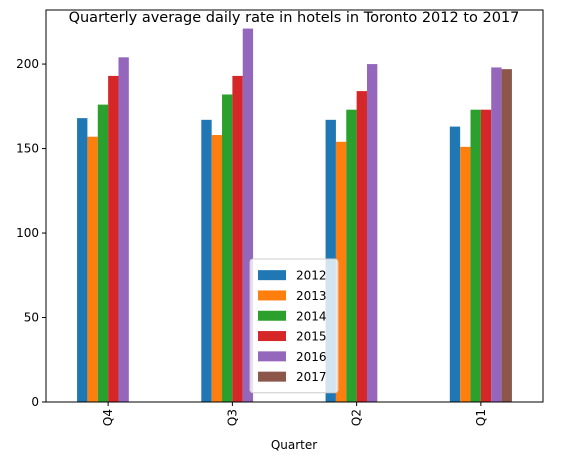 Image resolution: width=562 pixels, height=460 pixels. What do you see at coordinates (27, 149) in the screenshot?
I see `y-tick-label: 150` at bounding box center [27, 149].